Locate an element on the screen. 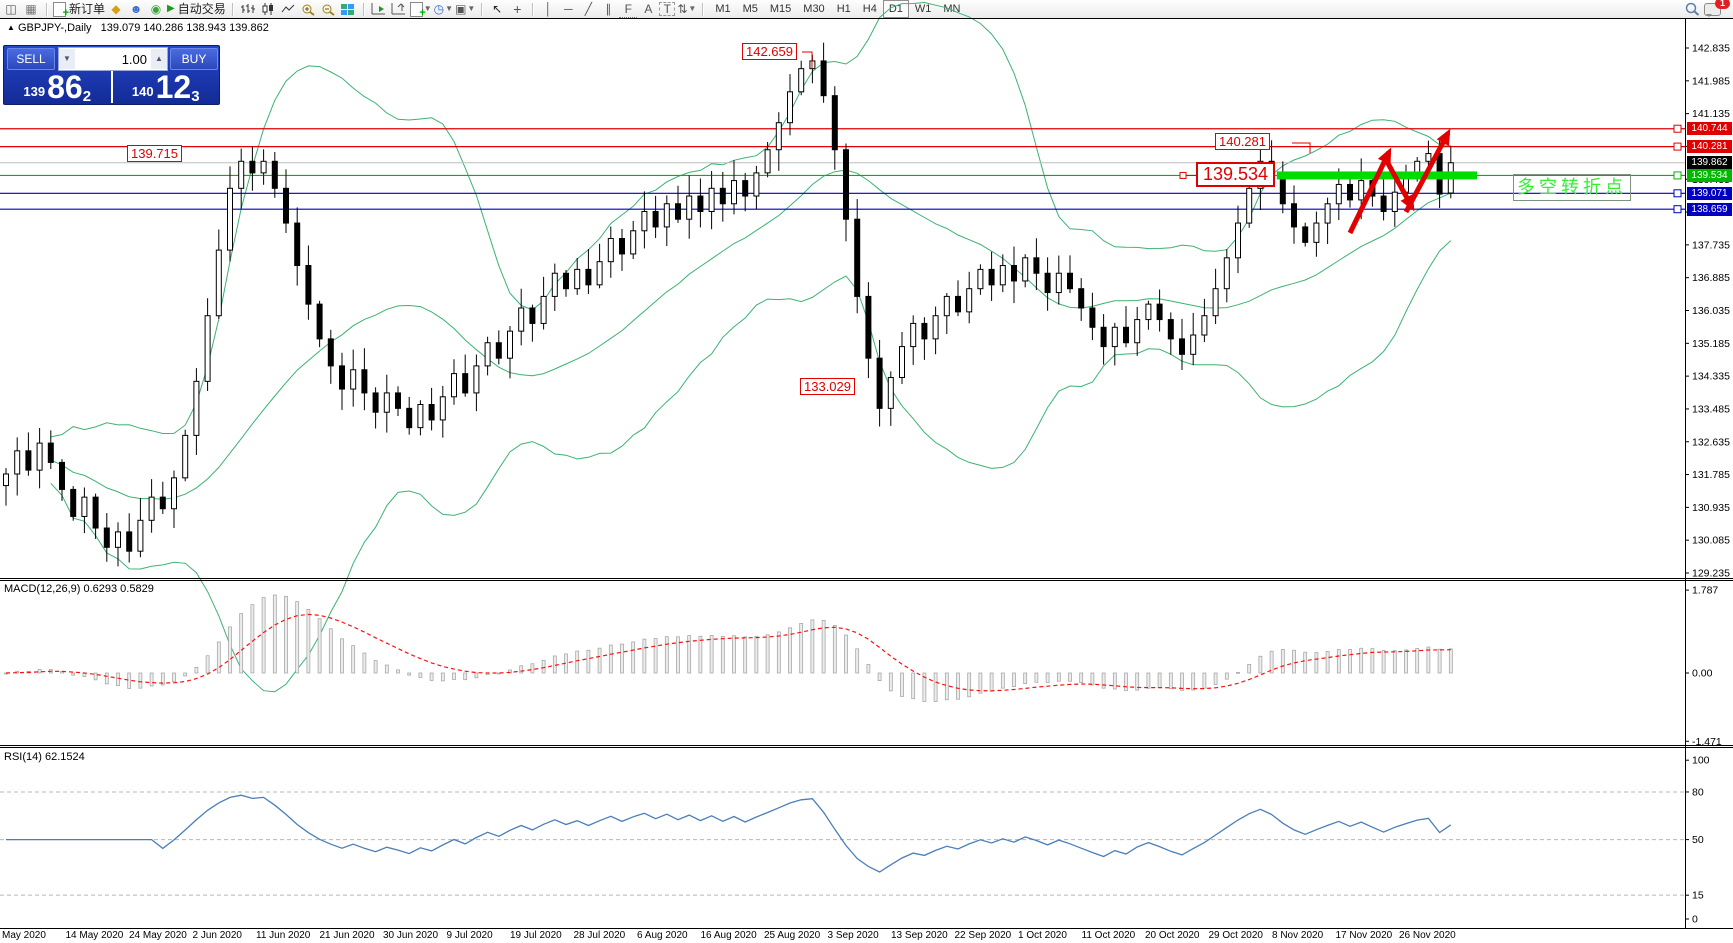 The height and width of the screenshot is (943, 1733). new-order-label: 新订单 is located at coordinates (87, 9).